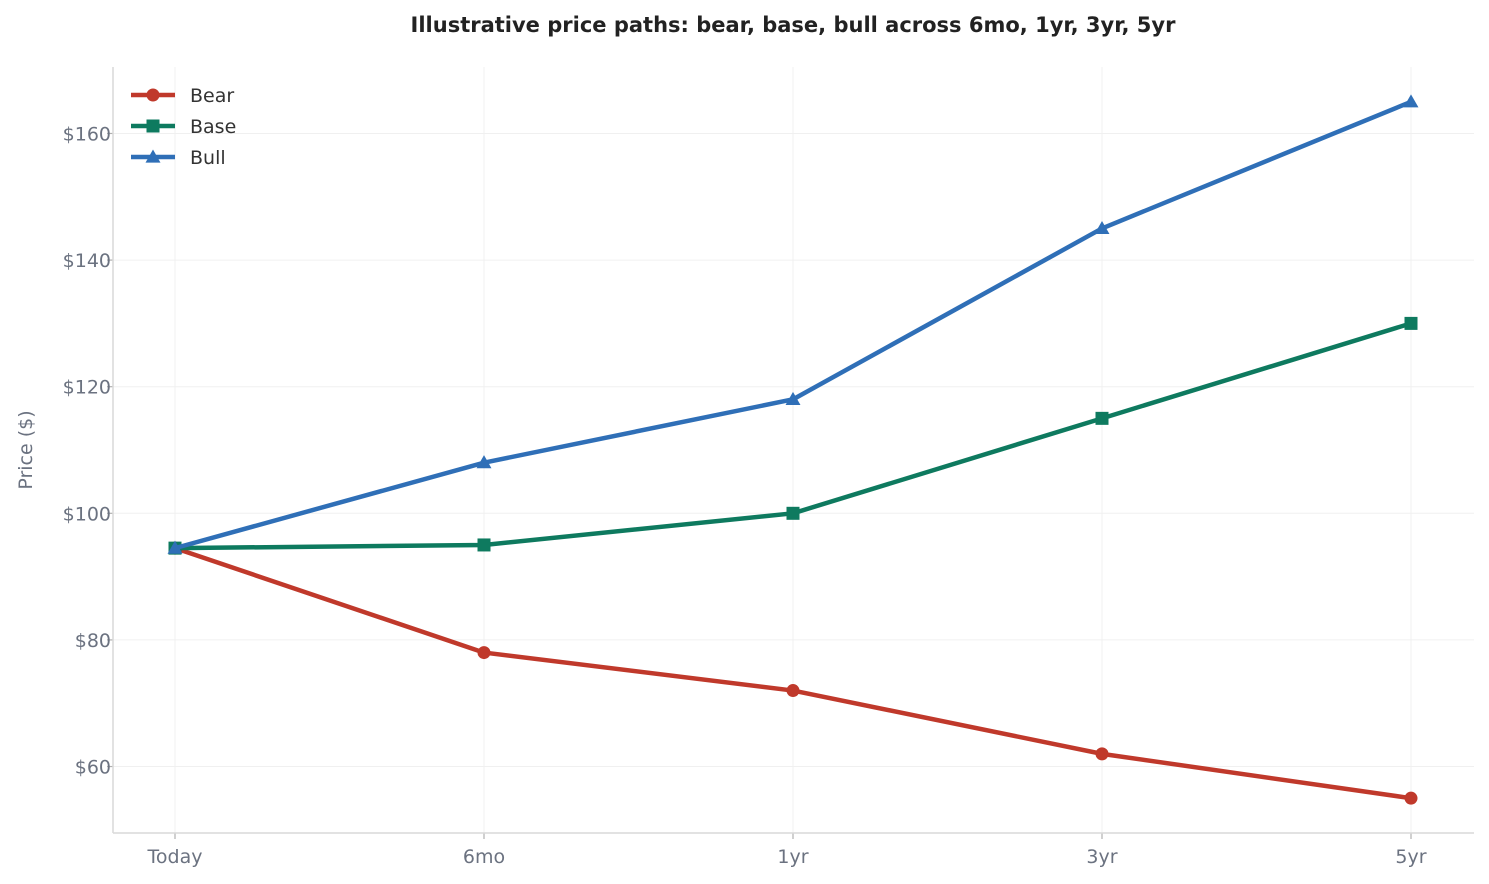 This screenshot has width=1489, height=884. Describe the element at coordinates (26, 449) in the screenshot. I see `y-axis-label: Price ($)` at that location.